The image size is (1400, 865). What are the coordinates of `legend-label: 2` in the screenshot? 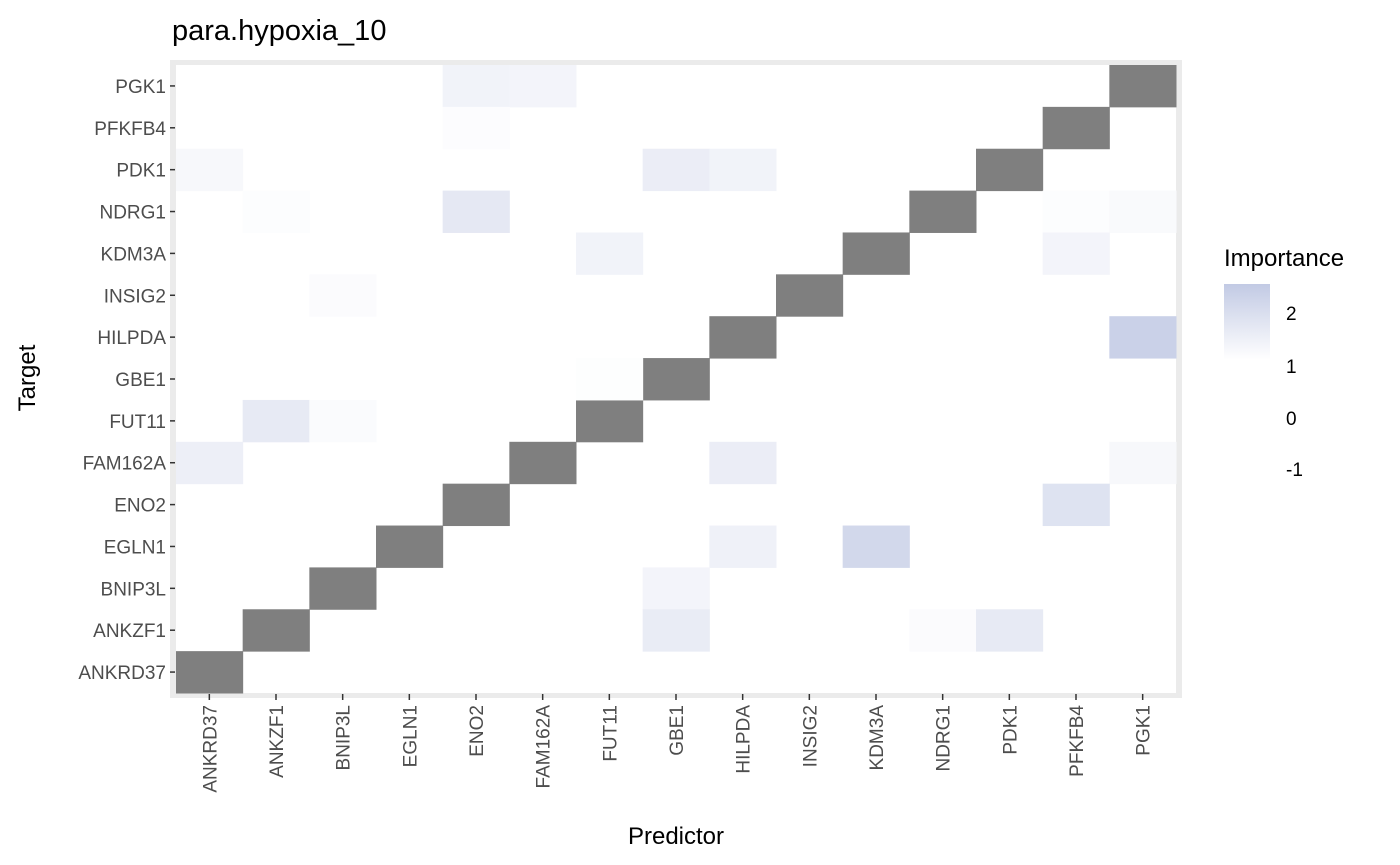 It's located at (1291, 314).